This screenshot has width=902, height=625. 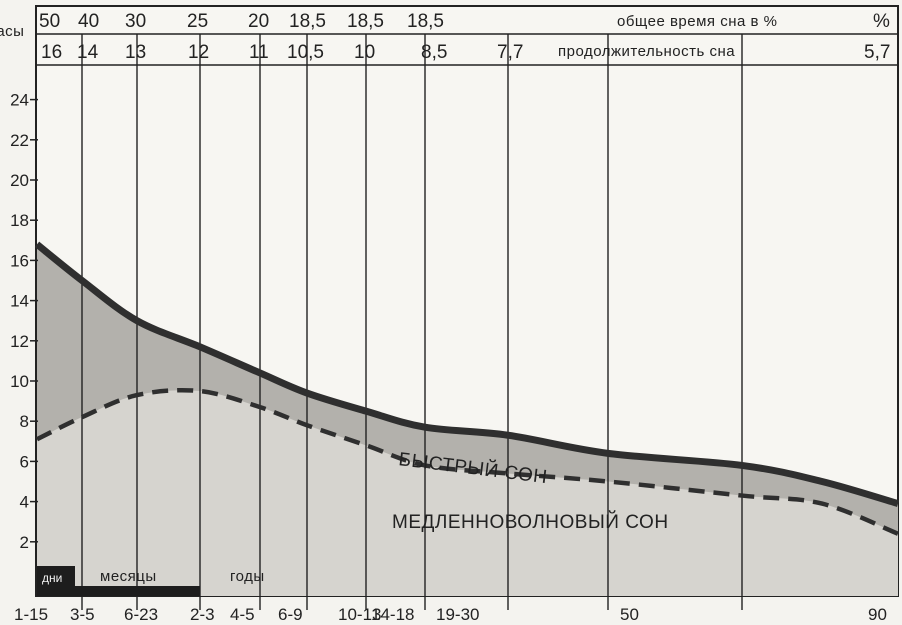 What do you see at coordinates (629, 614) in the screenshot?
I see `x-tick-label-10: 50` at bounding box center [629, 614].